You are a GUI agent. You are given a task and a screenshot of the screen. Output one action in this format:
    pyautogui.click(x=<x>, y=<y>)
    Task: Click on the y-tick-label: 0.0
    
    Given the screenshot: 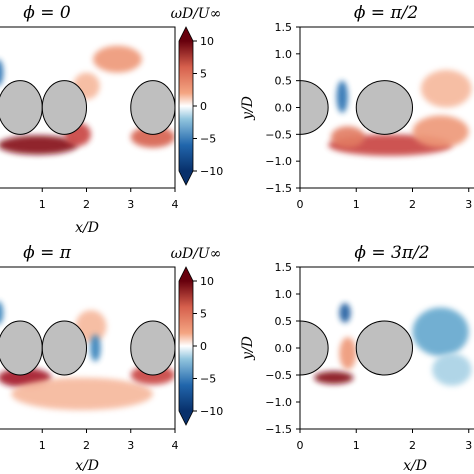 What is the action you would take?
    pyautogui.click(x=284, y=348)
    